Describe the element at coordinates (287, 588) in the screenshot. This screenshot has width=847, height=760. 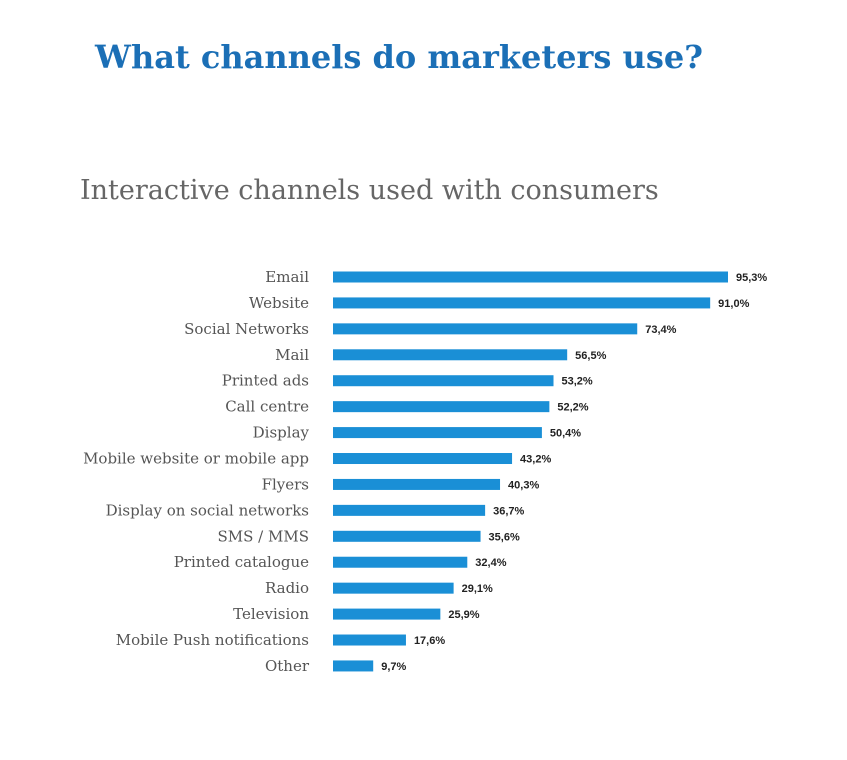
I see `category-label: Radio` at that location.